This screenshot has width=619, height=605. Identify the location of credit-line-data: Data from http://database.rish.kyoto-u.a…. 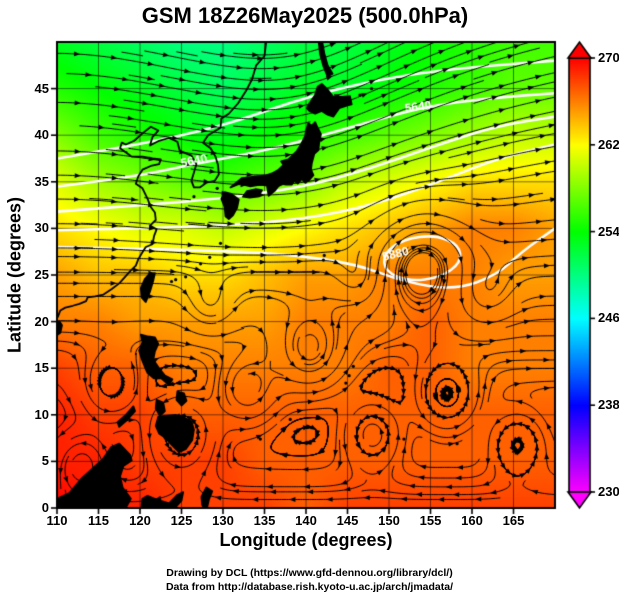
(309, 587).